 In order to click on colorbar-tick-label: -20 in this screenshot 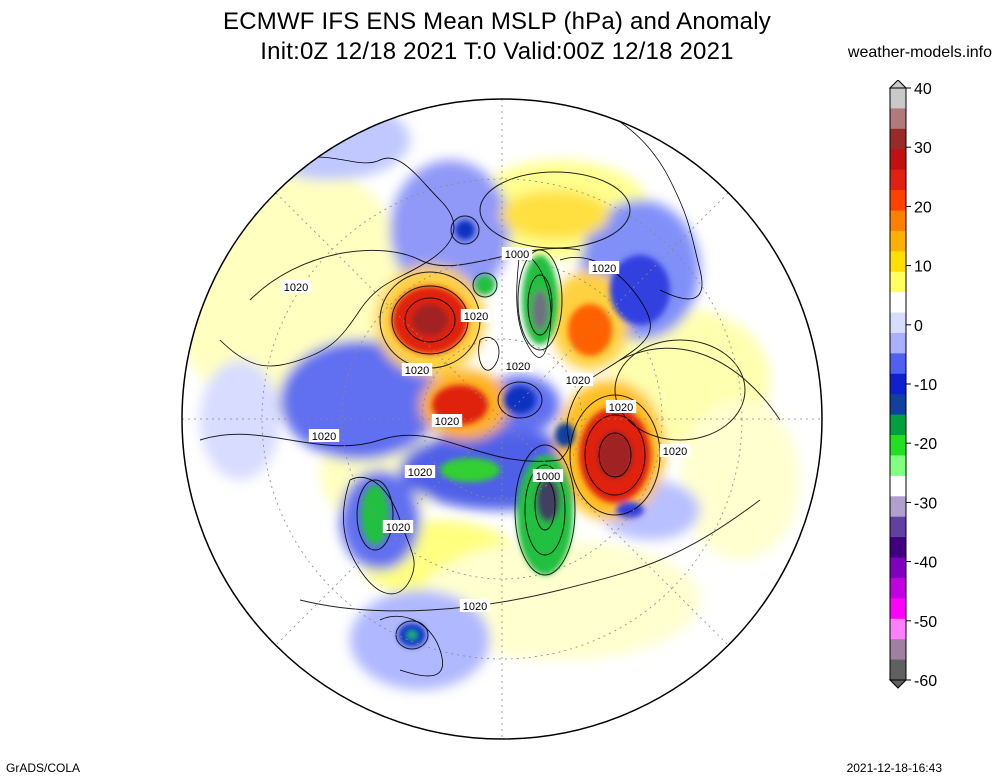, I will do `click(925, 444)`.